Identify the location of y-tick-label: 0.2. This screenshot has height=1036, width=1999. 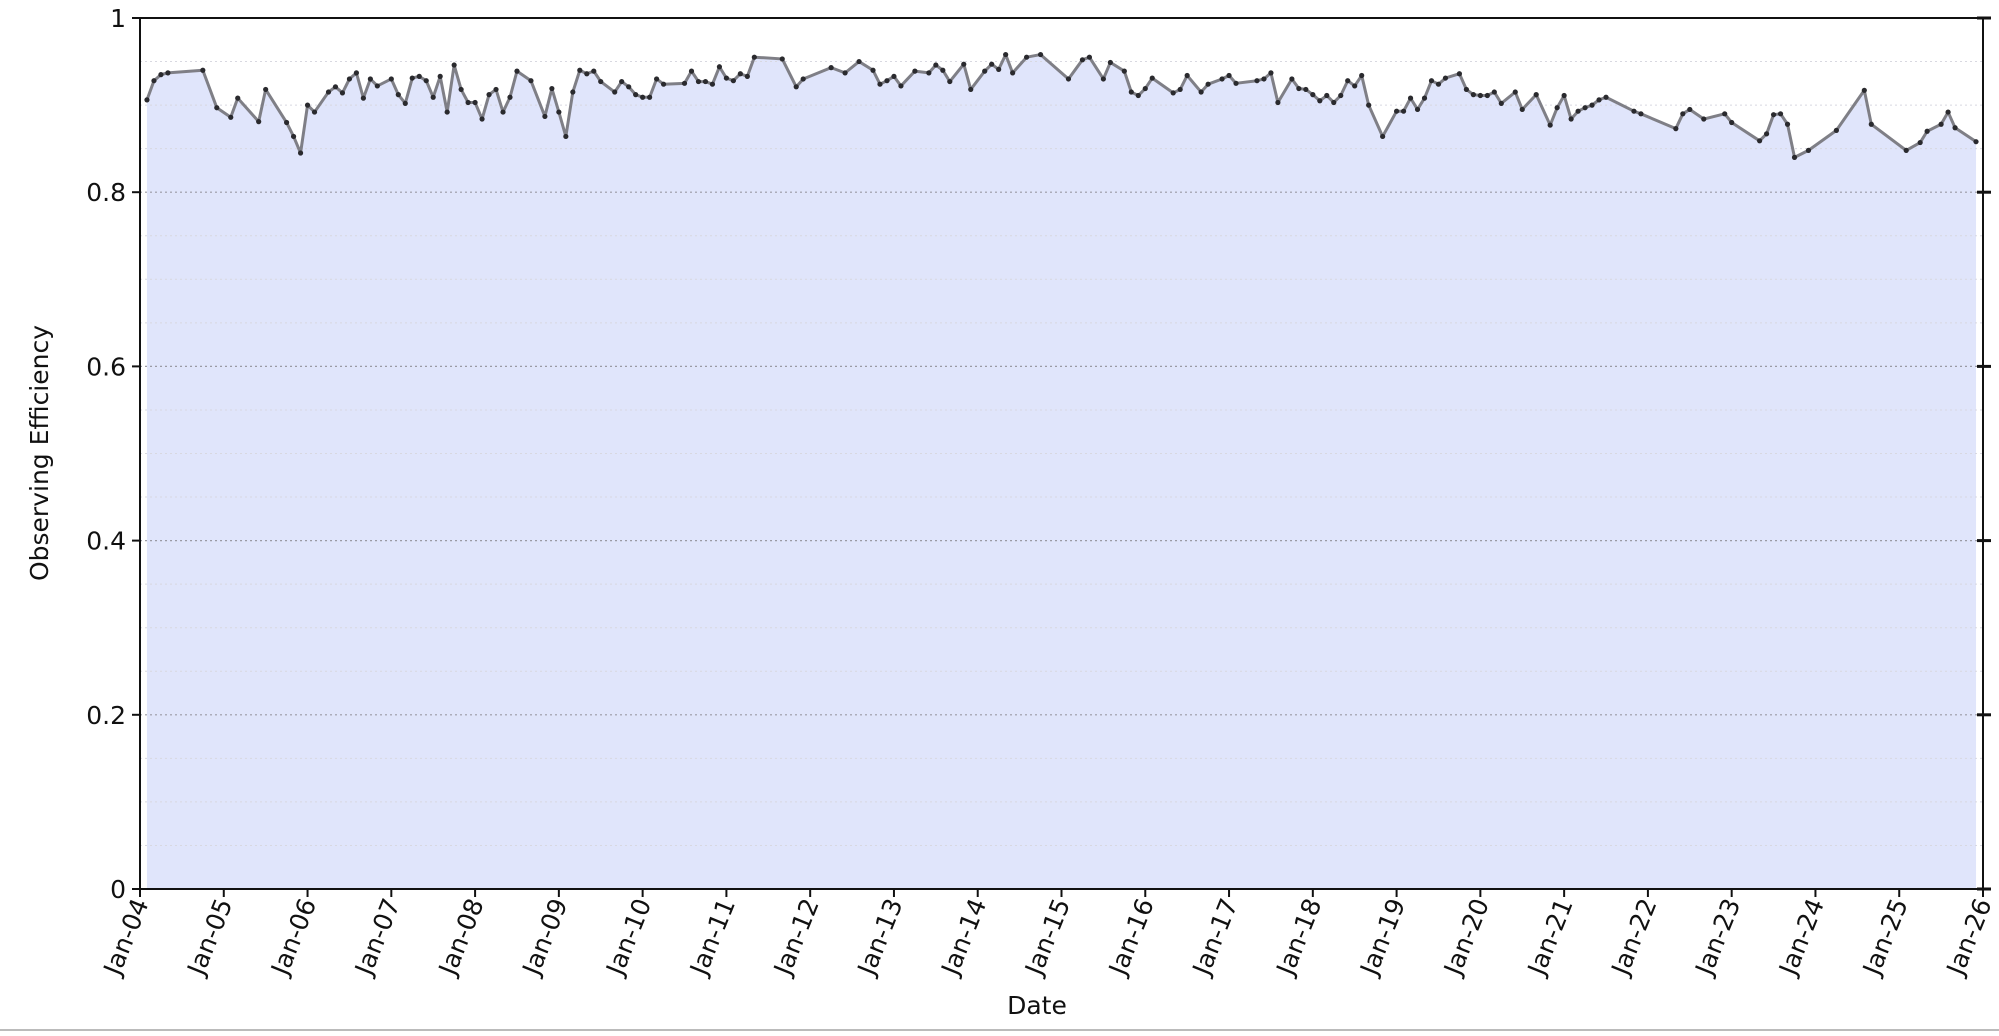
(106, 715).